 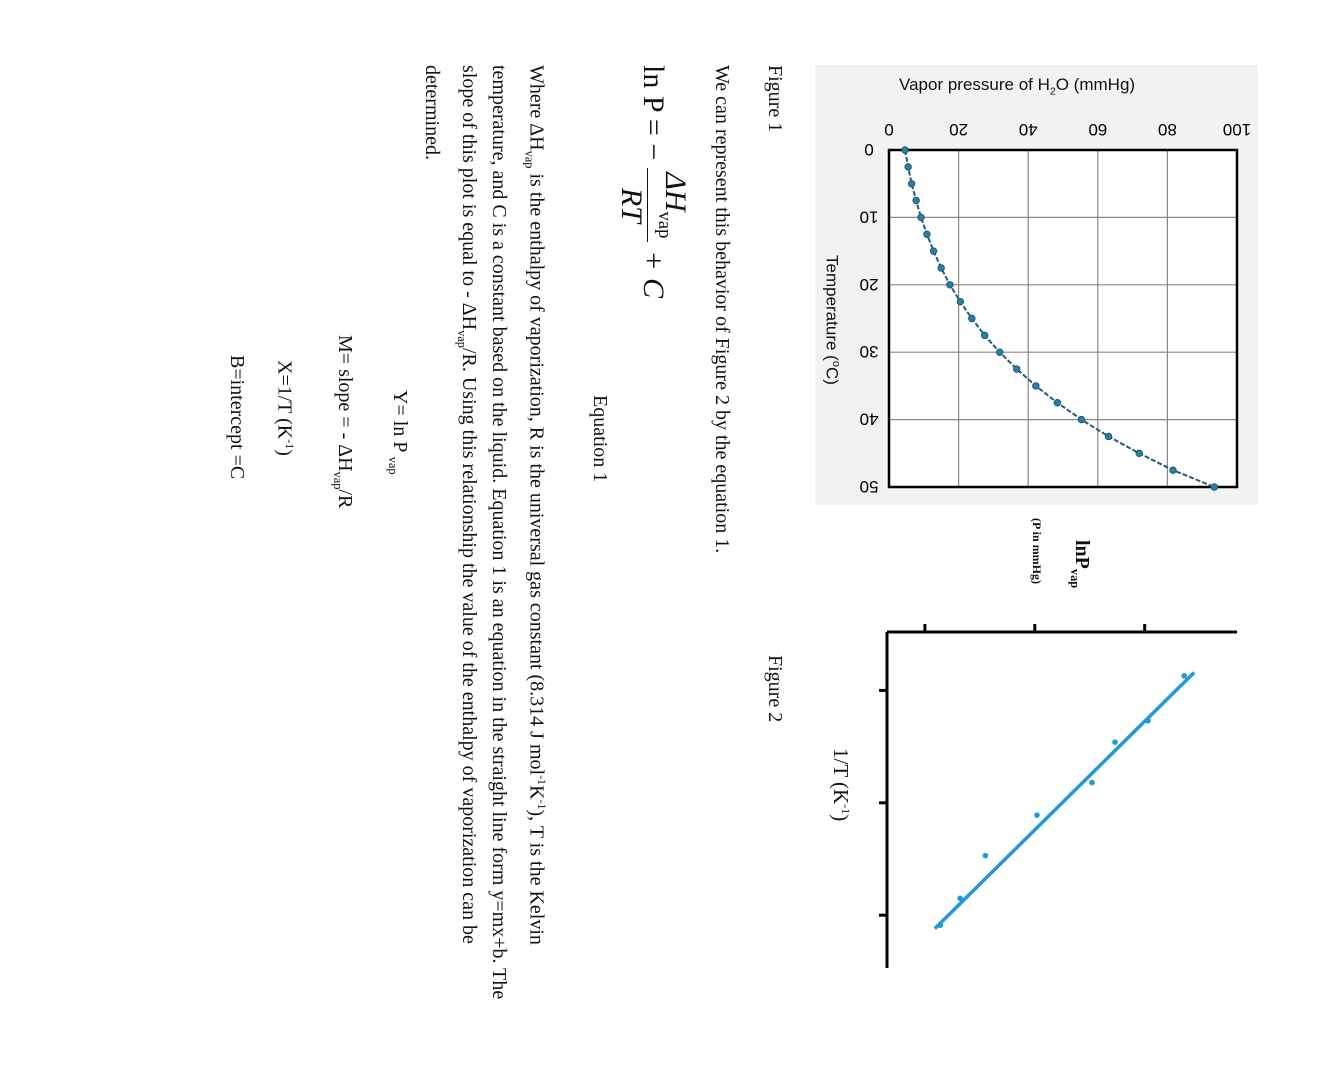 I want to click on fit-line, so click(x=1064, y=800).